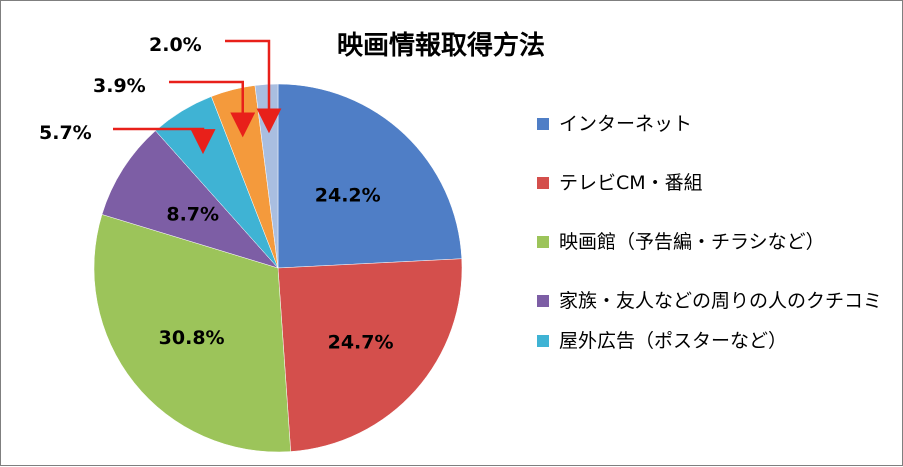  Describe the element at coordinates (712, 124) in the screenshot. I see `legend-item-internet: インターネット` at that location.